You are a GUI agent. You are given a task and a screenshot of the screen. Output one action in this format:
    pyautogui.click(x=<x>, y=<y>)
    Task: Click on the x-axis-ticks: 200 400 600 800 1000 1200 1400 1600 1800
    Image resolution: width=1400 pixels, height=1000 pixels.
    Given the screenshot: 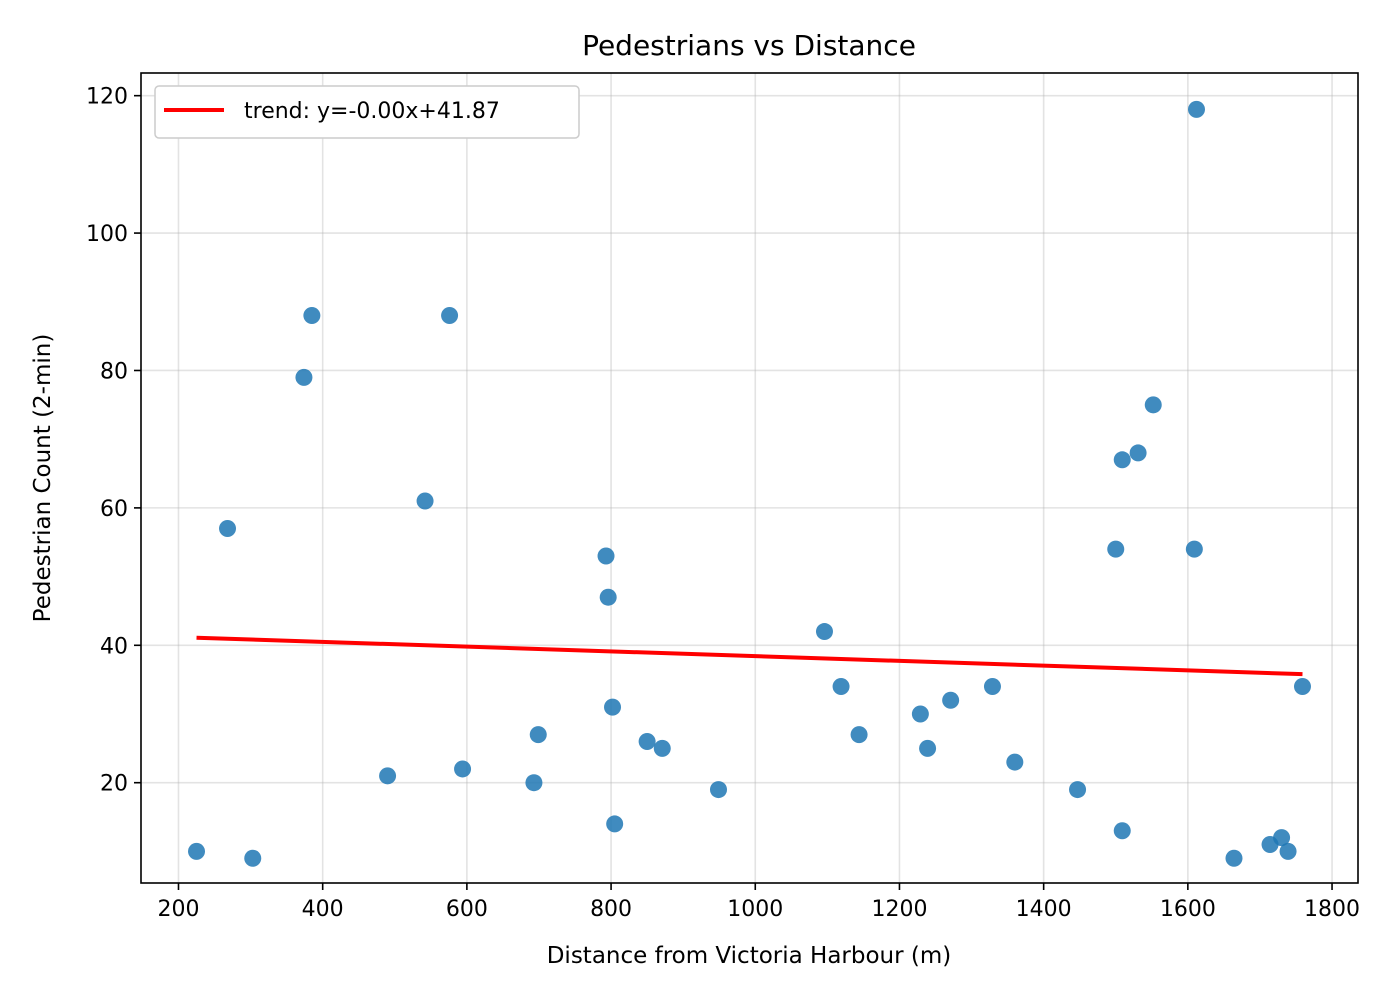 What is the action you would take?
    pyautogui.click(x=758, y=902)
    